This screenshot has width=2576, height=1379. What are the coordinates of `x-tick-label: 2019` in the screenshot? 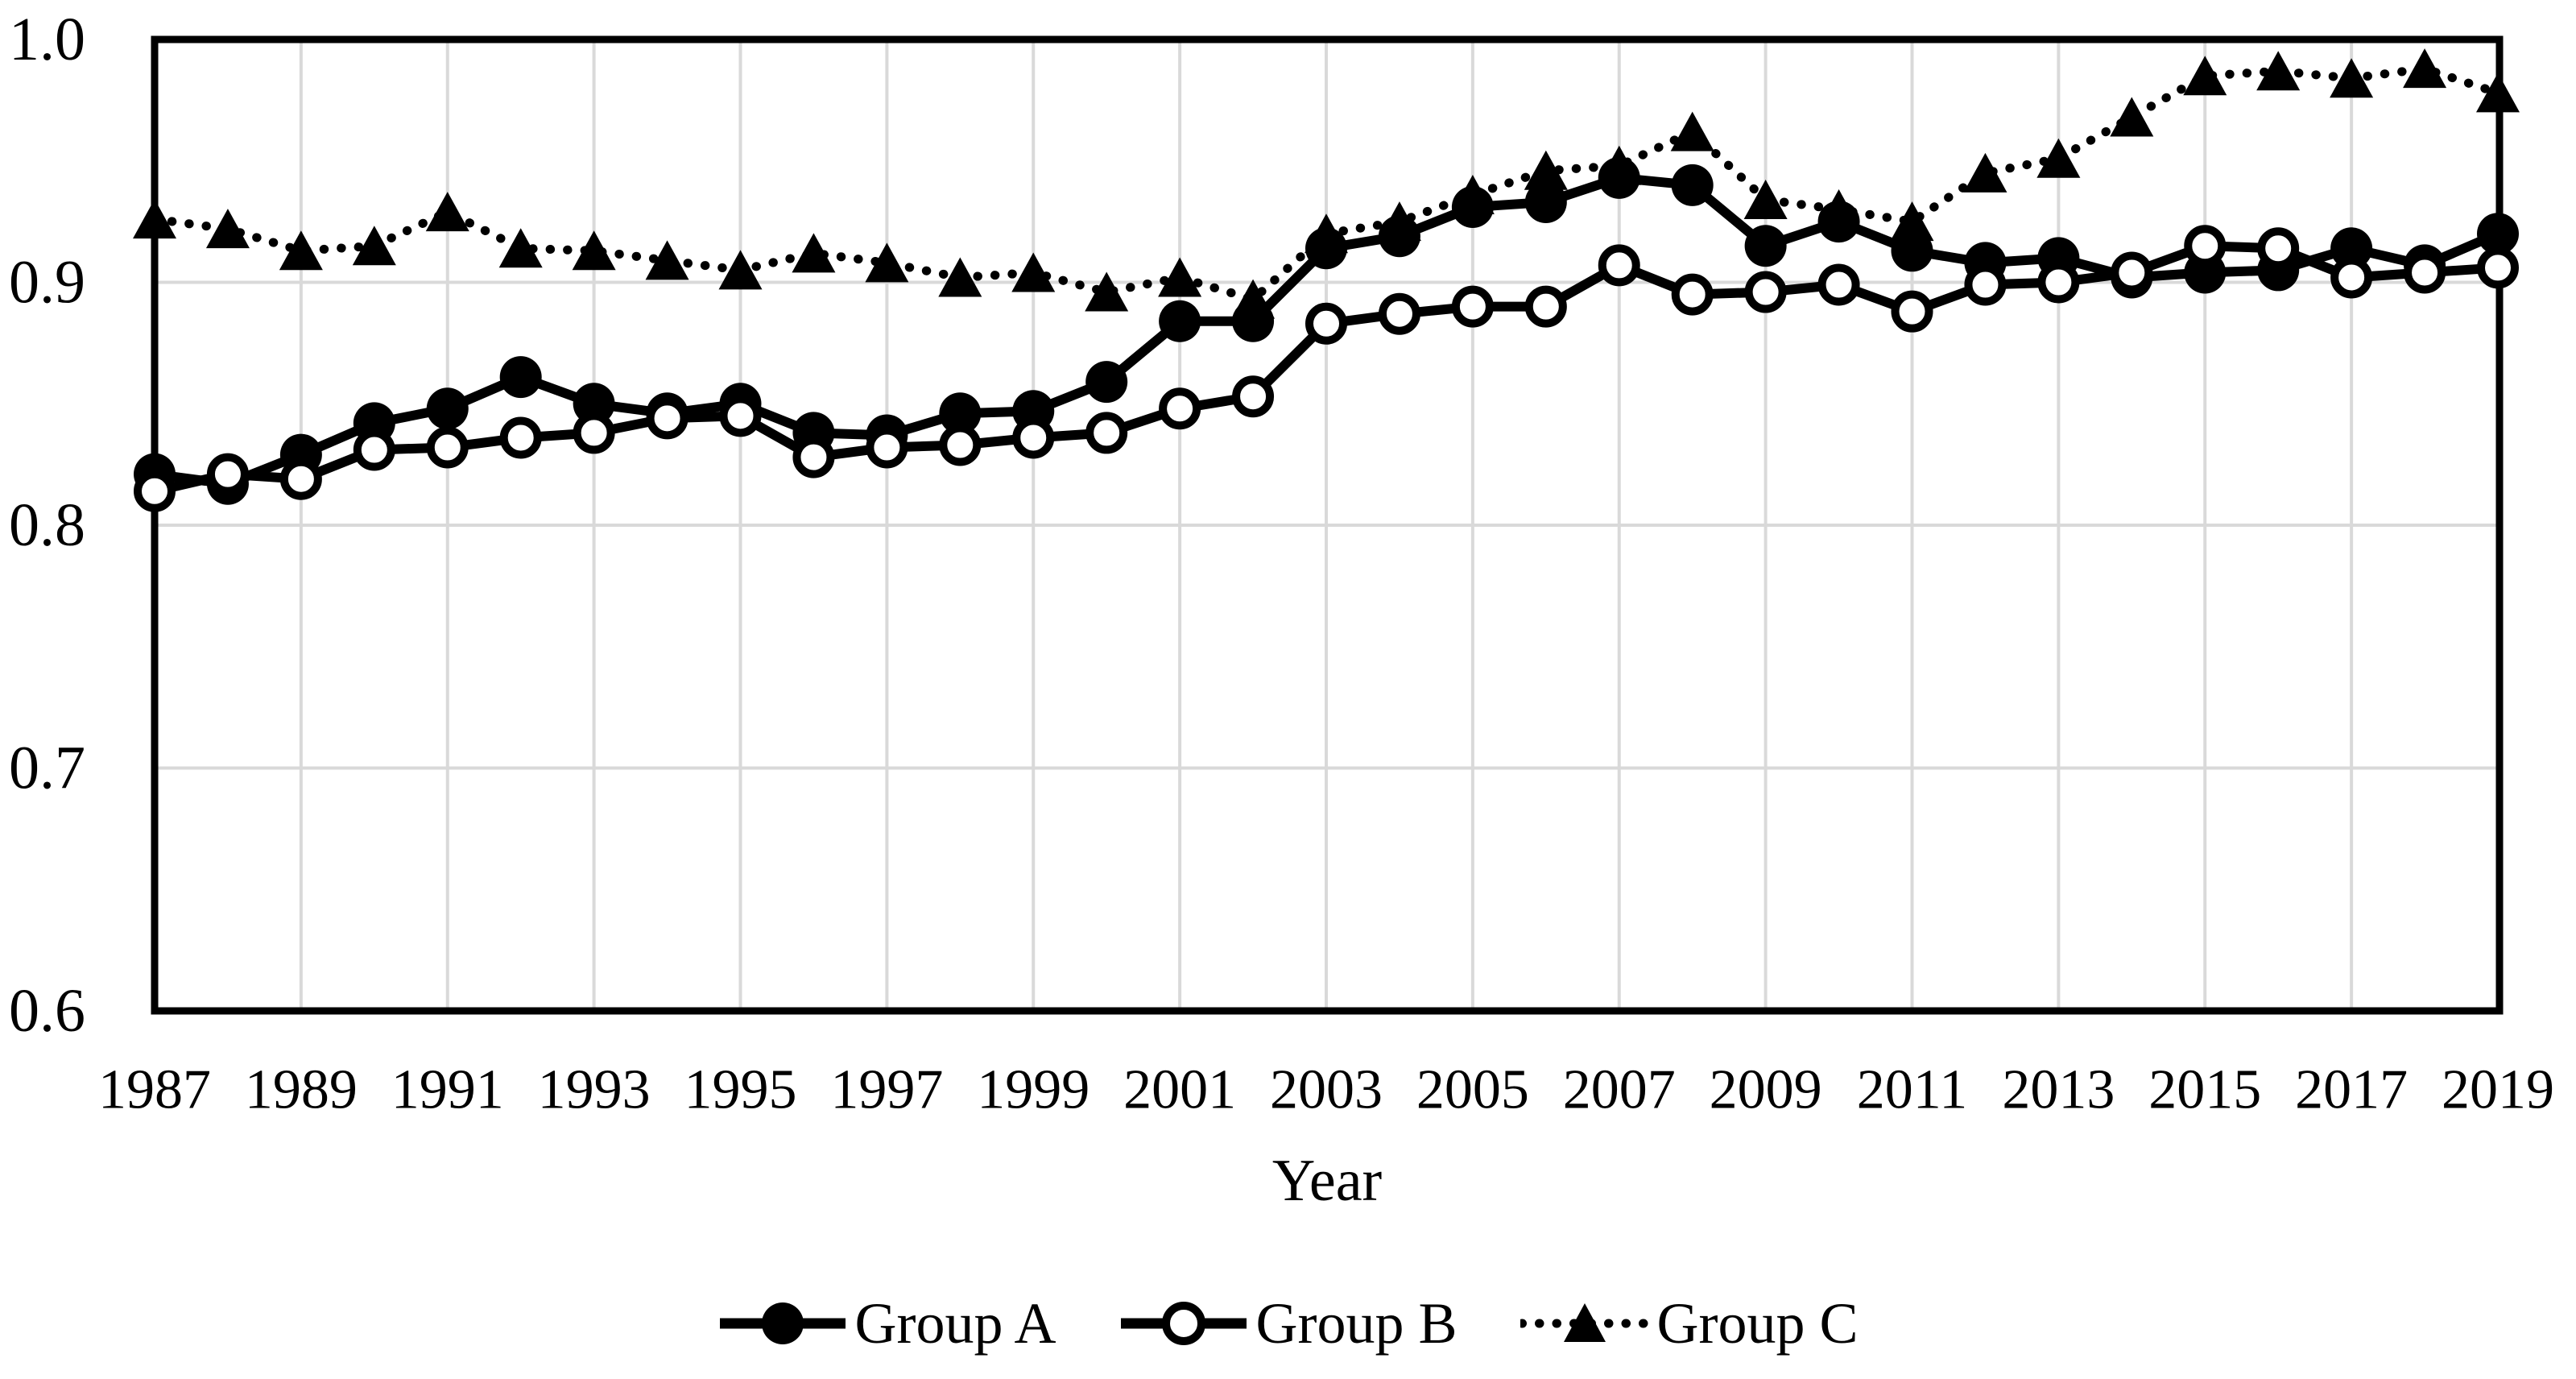 It's located at (2498, 1090).